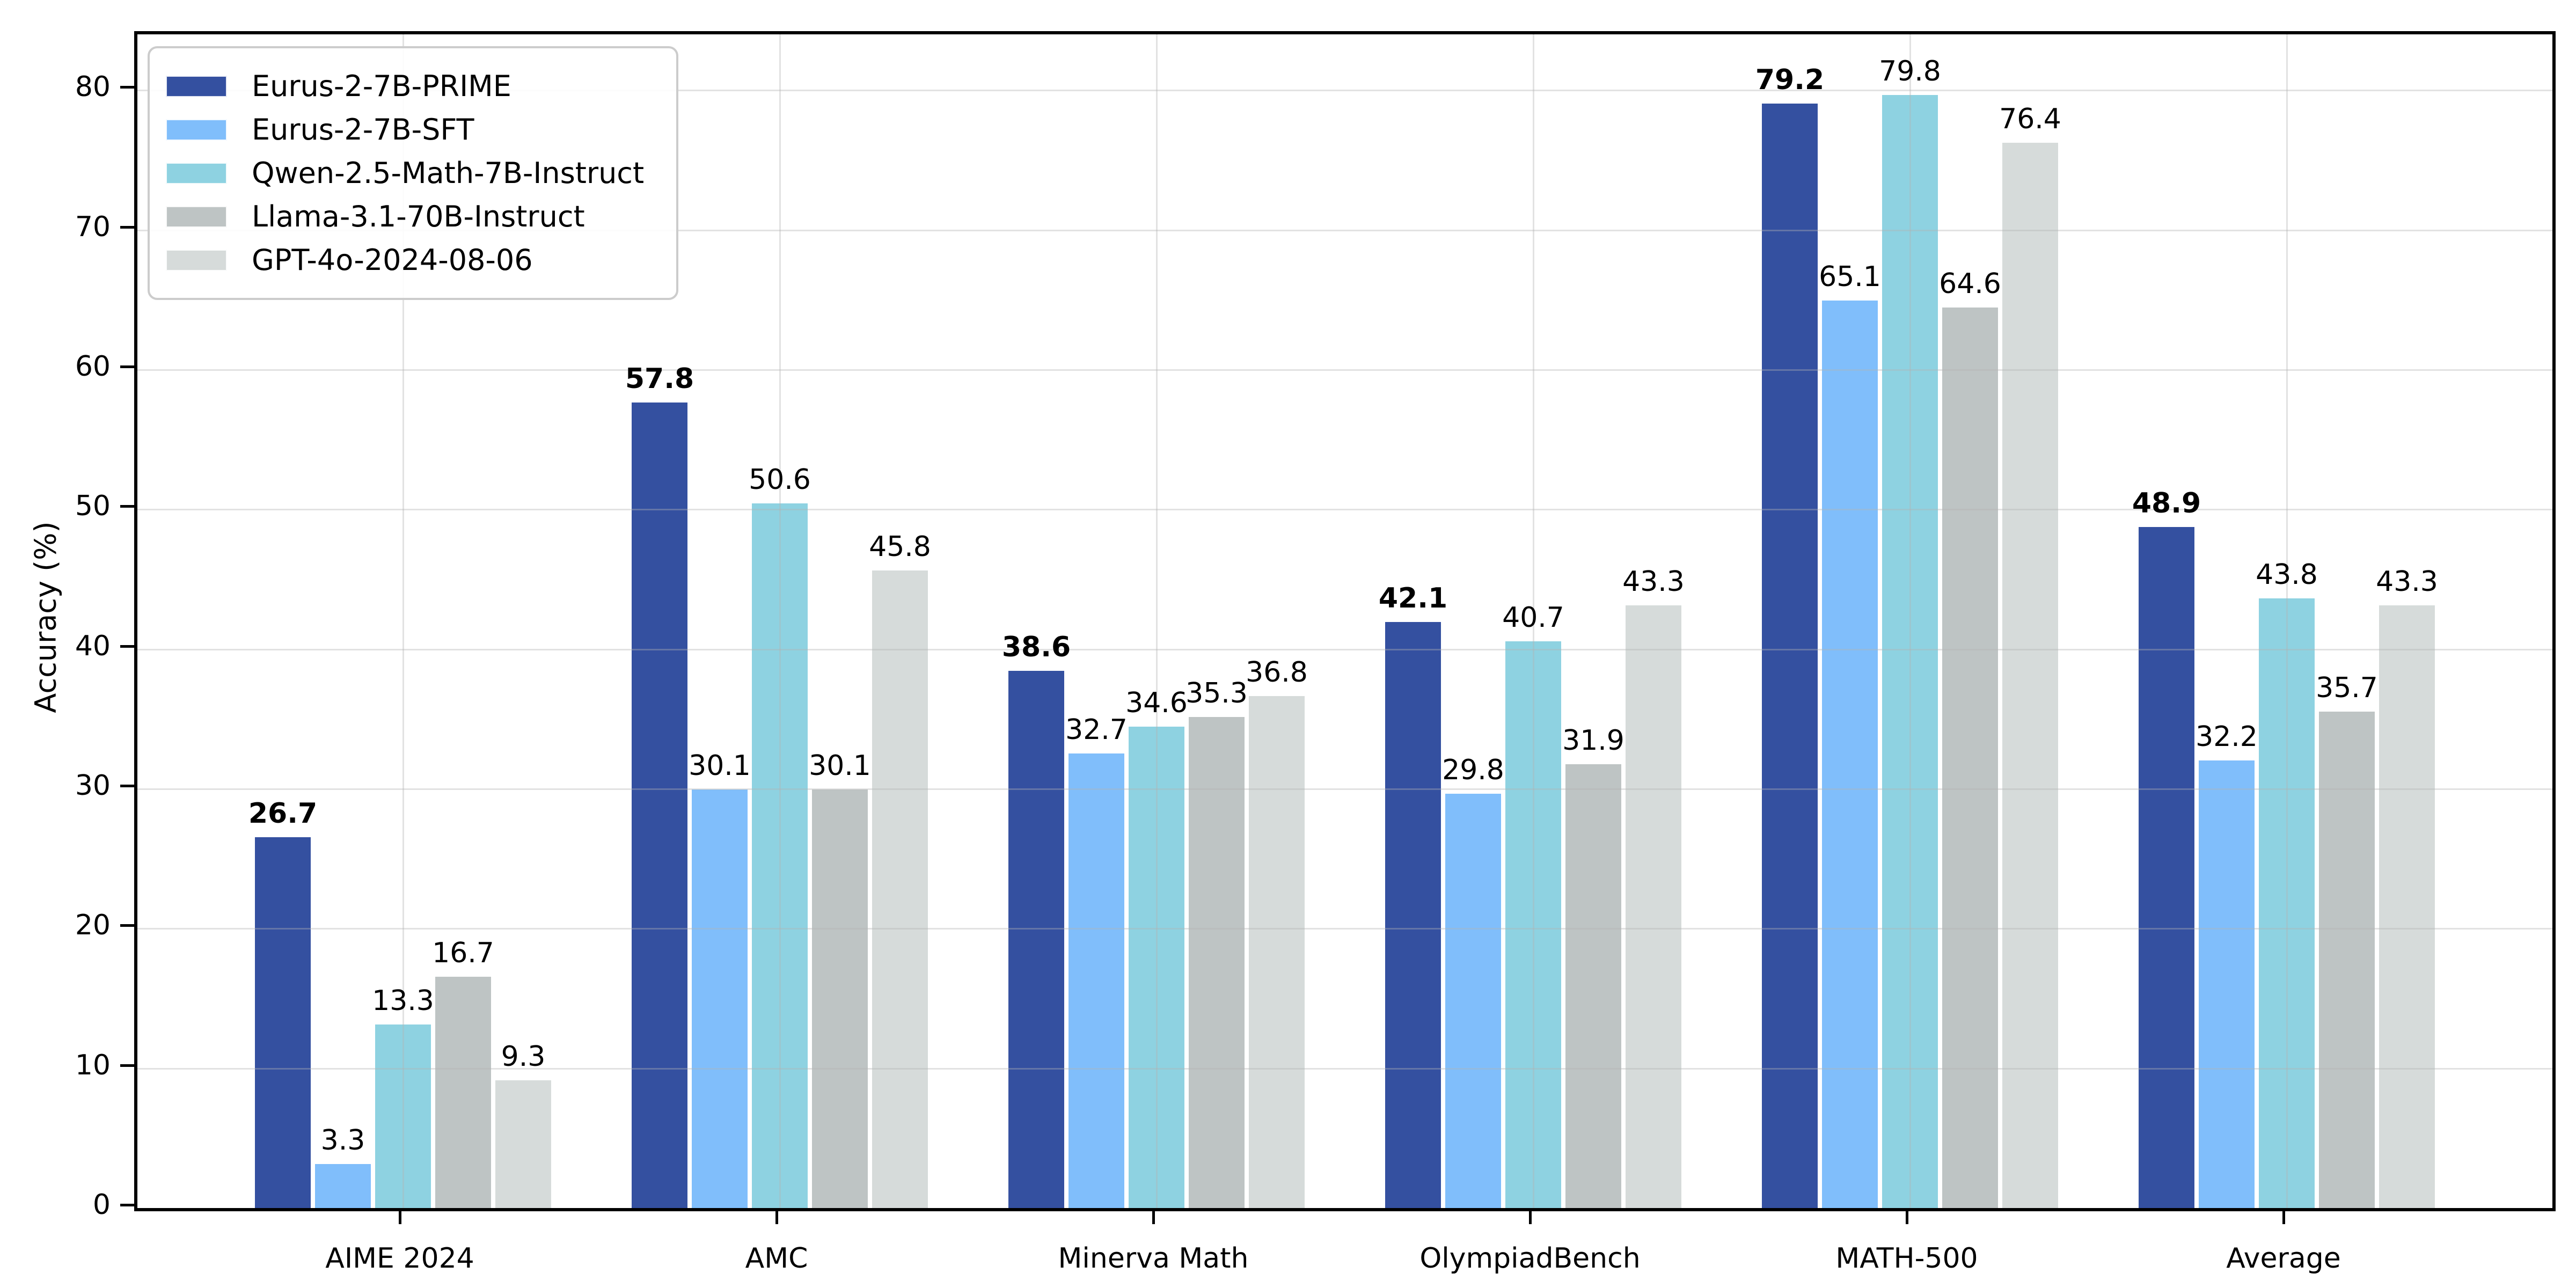 The image size is (2576, 1288). Describe the element at coordinates (93, 226) in the screenshot. I see `y-tick-label: 70` at that location.